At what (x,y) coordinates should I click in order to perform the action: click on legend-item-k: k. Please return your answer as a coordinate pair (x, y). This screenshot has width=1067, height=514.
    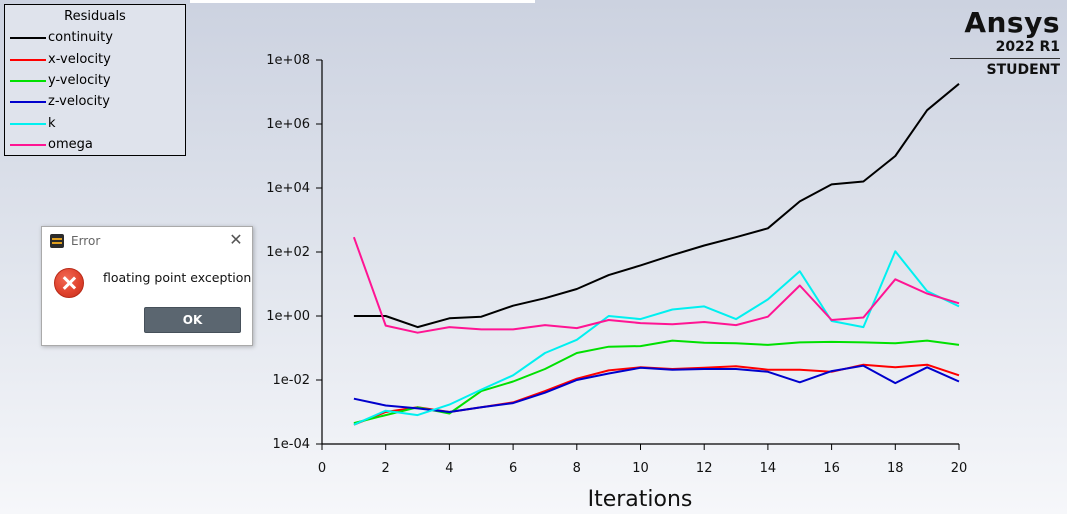
    Looking at the image, I should click on (96, 124).